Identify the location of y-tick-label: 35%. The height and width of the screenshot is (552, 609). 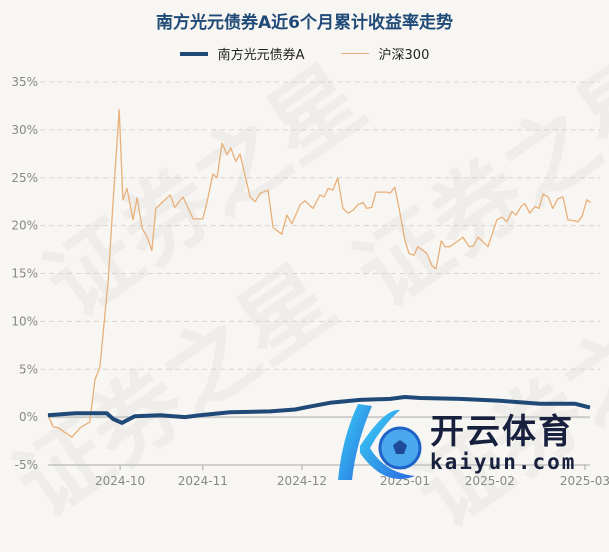
(24, 82).